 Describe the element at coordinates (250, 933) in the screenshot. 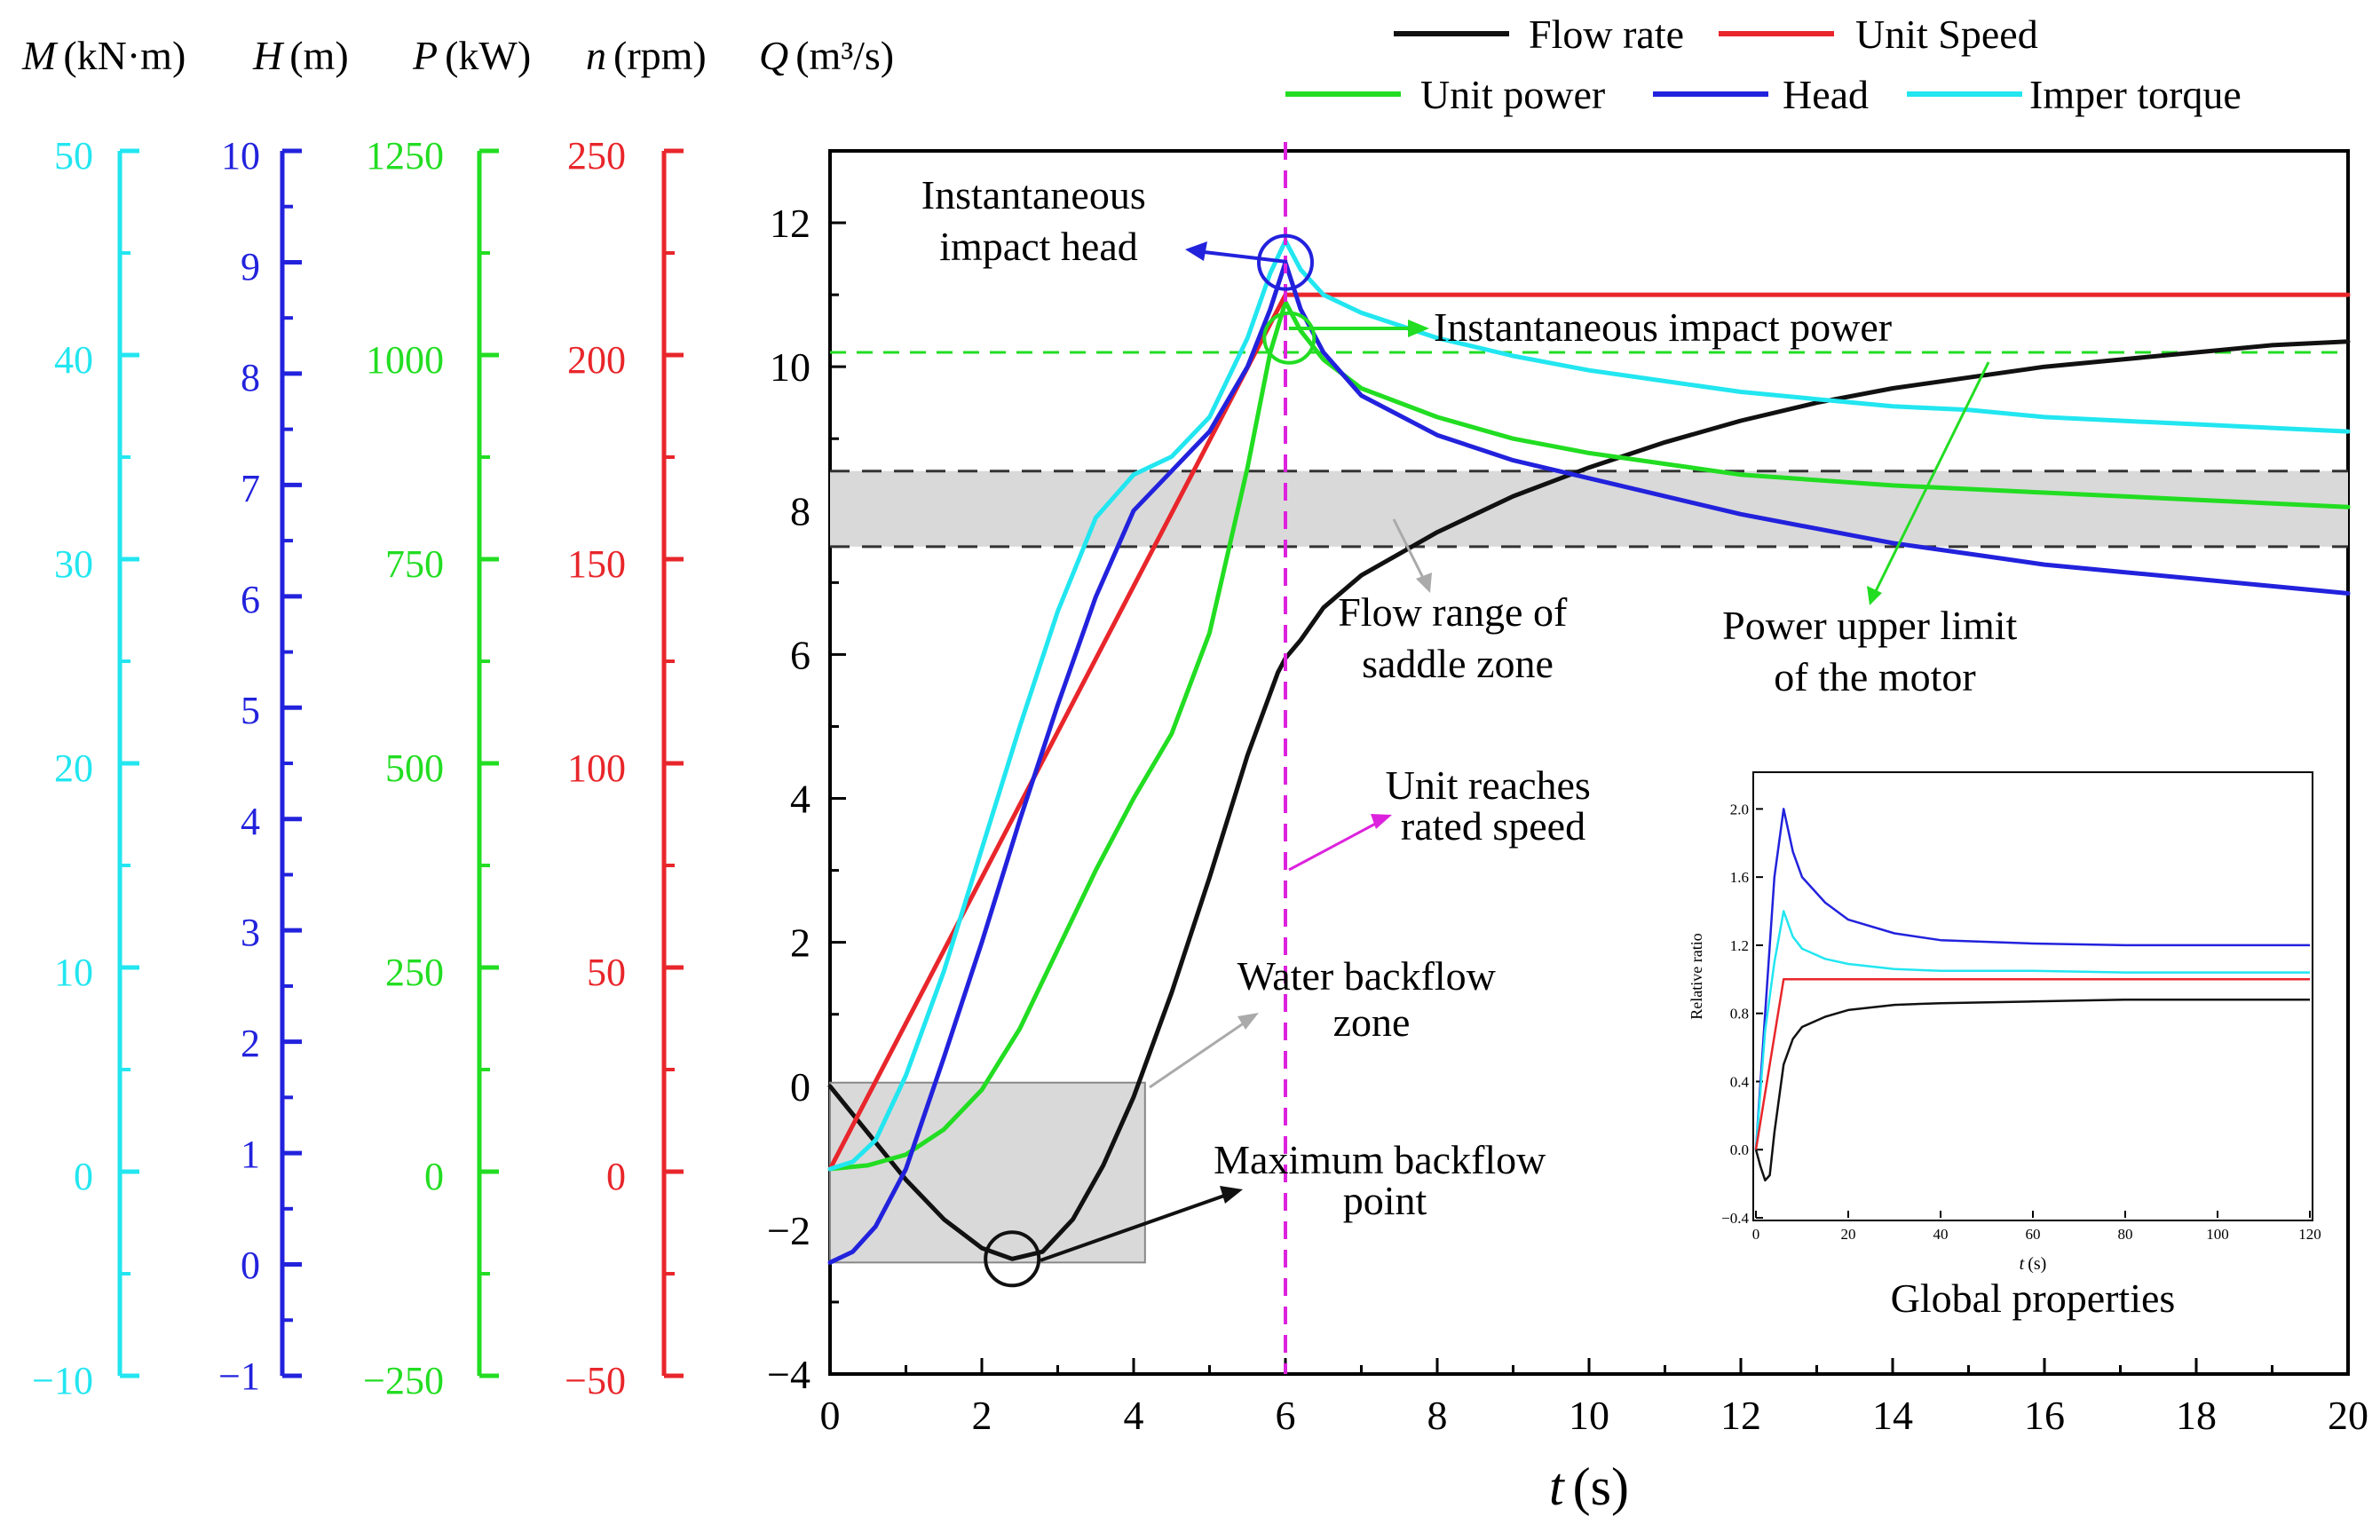

I see `head-axis-tick-label: 3` at that location.